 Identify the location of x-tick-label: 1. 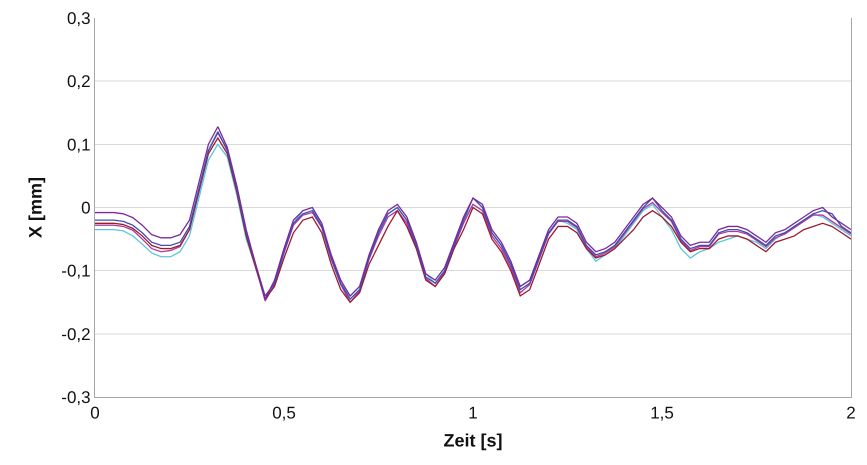
(473, 412).